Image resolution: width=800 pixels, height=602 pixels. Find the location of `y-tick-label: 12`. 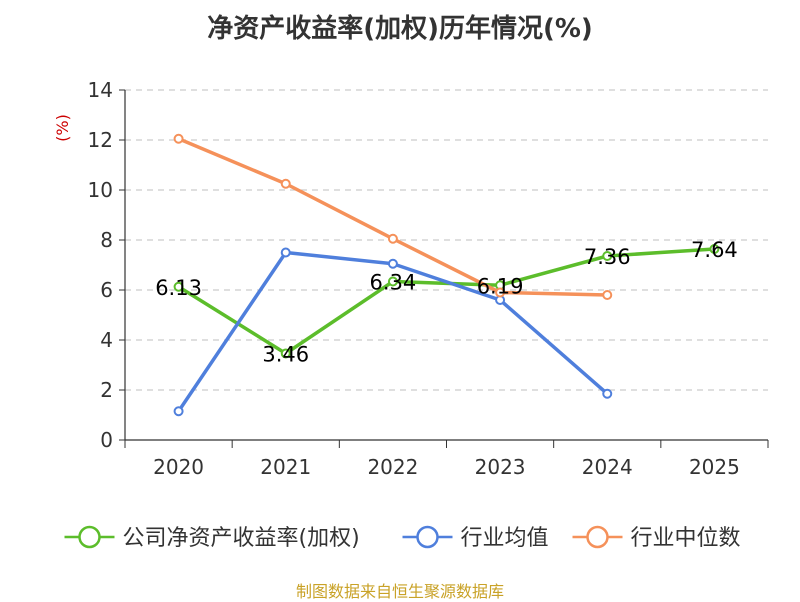

y-tick-label: 12 is located at coordinates (100, 140).